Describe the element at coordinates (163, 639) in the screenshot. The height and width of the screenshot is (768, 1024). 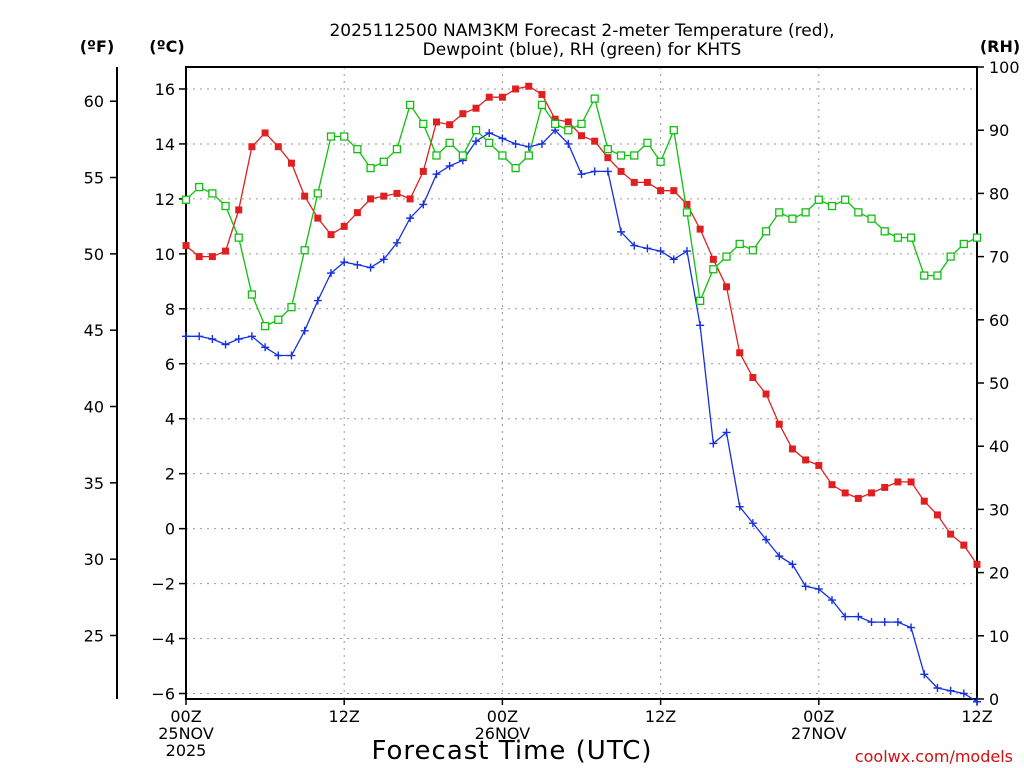
I see `celsius-tick-label: −4` at that location.